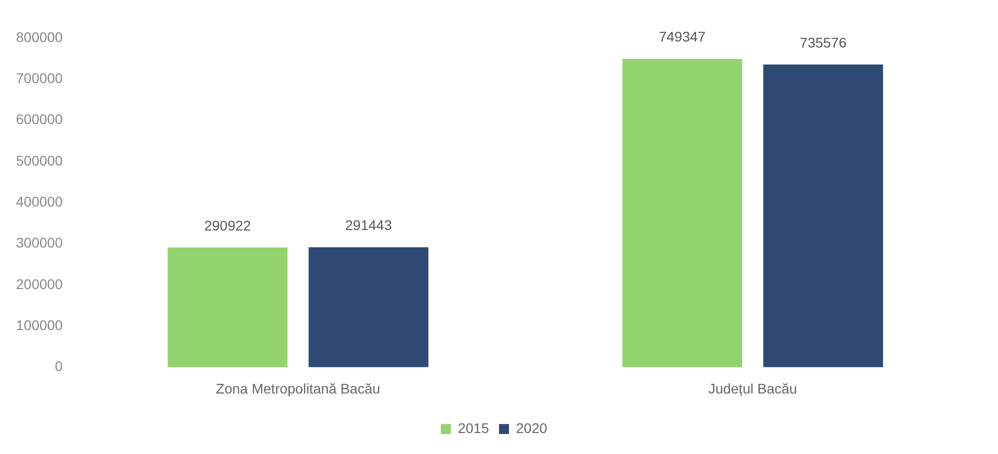 The image size is (998, 454). I want to click on y-tick-label: 500000, so click(39, 160).